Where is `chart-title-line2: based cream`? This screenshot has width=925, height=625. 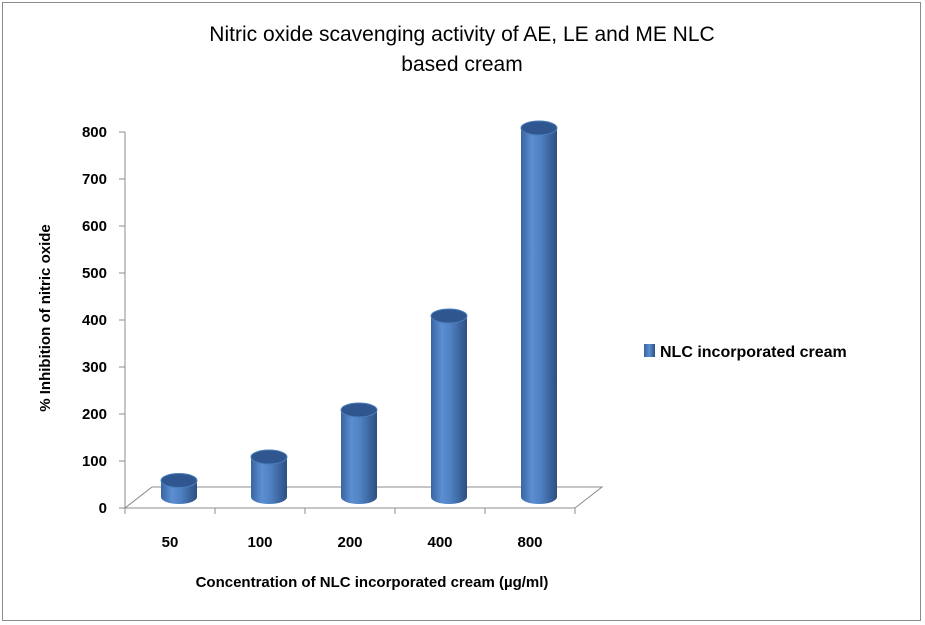 chart-title-line2: based cream is located at coordinates (461, 64).